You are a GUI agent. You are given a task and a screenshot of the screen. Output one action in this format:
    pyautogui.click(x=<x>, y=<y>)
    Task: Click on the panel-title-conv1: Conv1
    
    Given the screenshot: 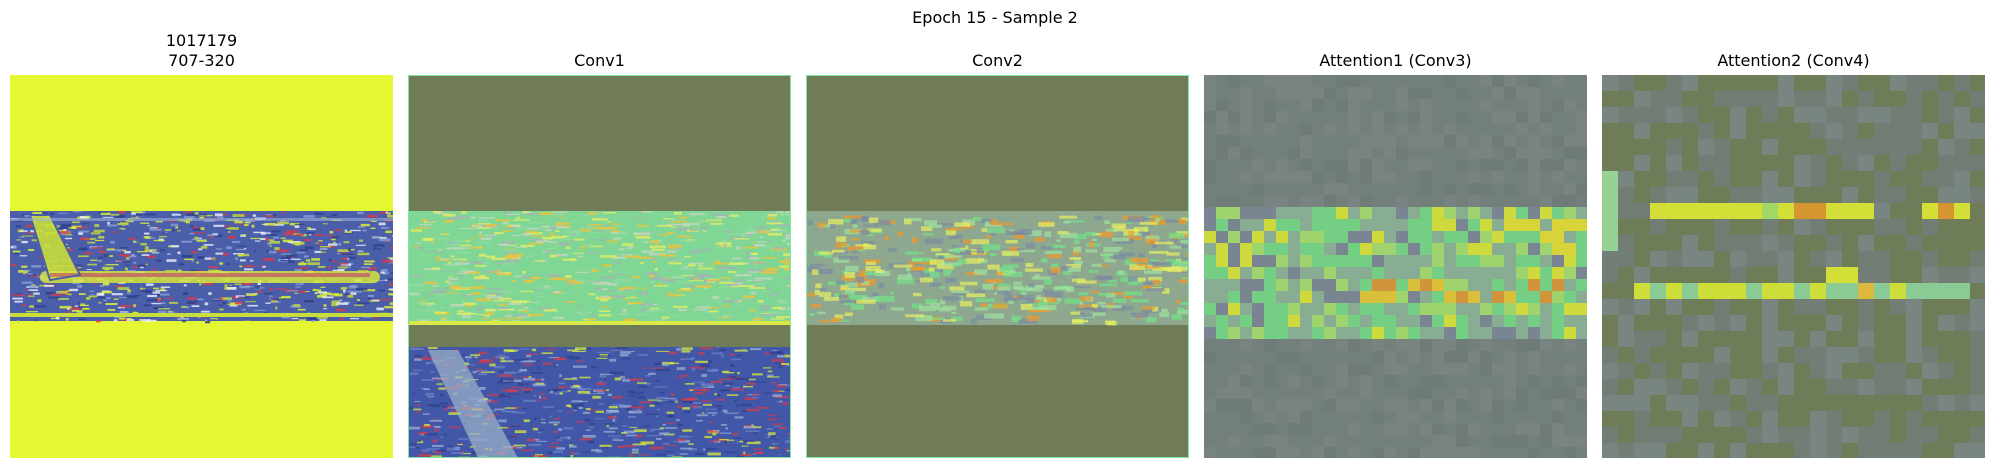 What is the action you would take?
    pyautogui.click(x=599, y=60)
    